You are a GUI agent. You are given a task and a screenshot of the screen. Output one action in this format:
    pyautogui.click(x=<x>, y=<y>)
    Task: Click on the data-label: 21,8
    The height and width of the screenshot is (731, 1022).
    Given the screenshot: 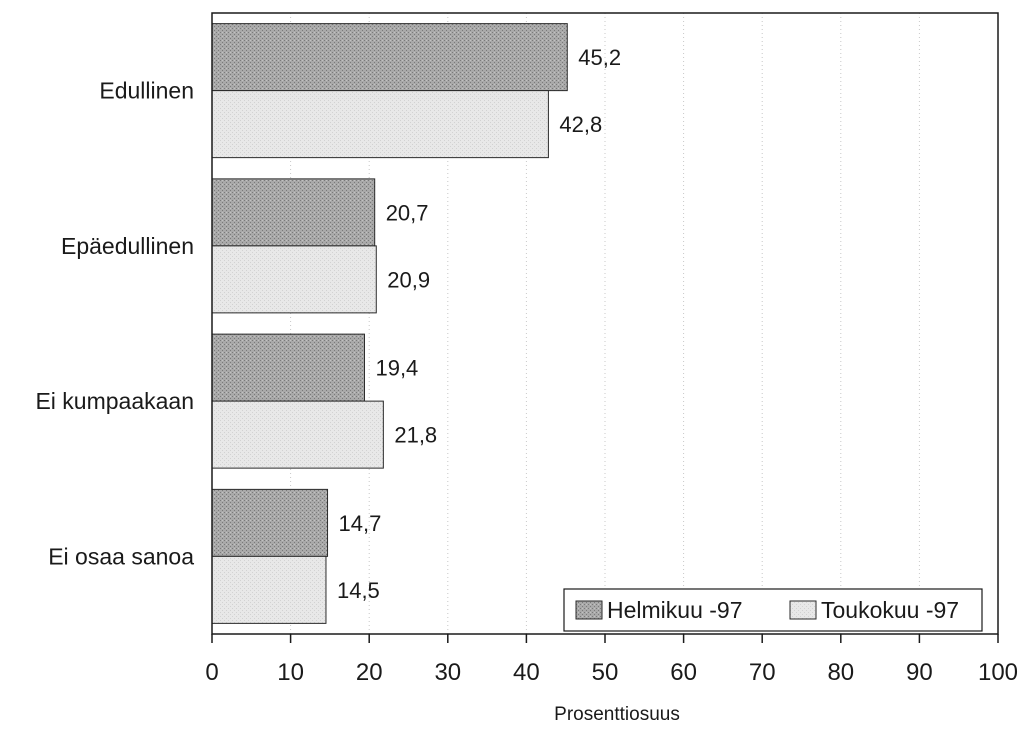 What is the action you would take?
    pyautogui.click(x=415, y=435)
    